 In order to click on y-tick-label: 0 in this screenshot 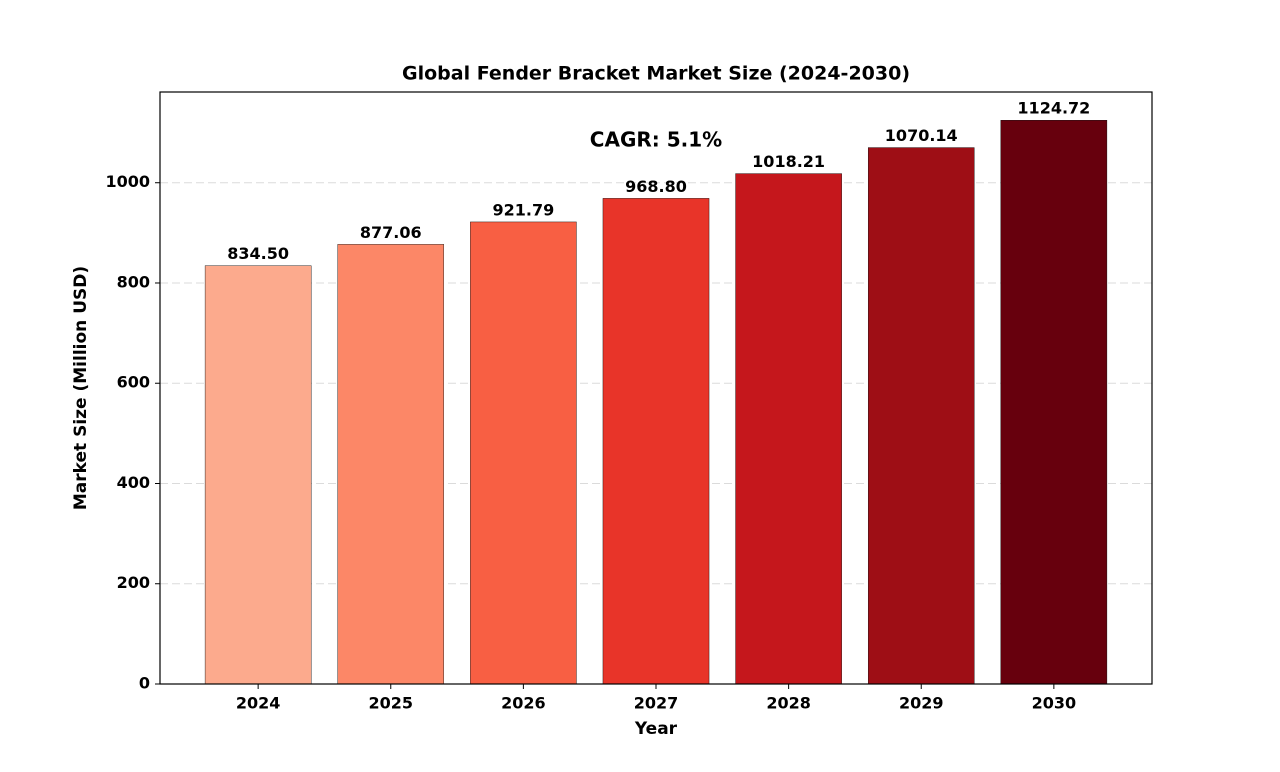, I will do `click(144, 683)`.